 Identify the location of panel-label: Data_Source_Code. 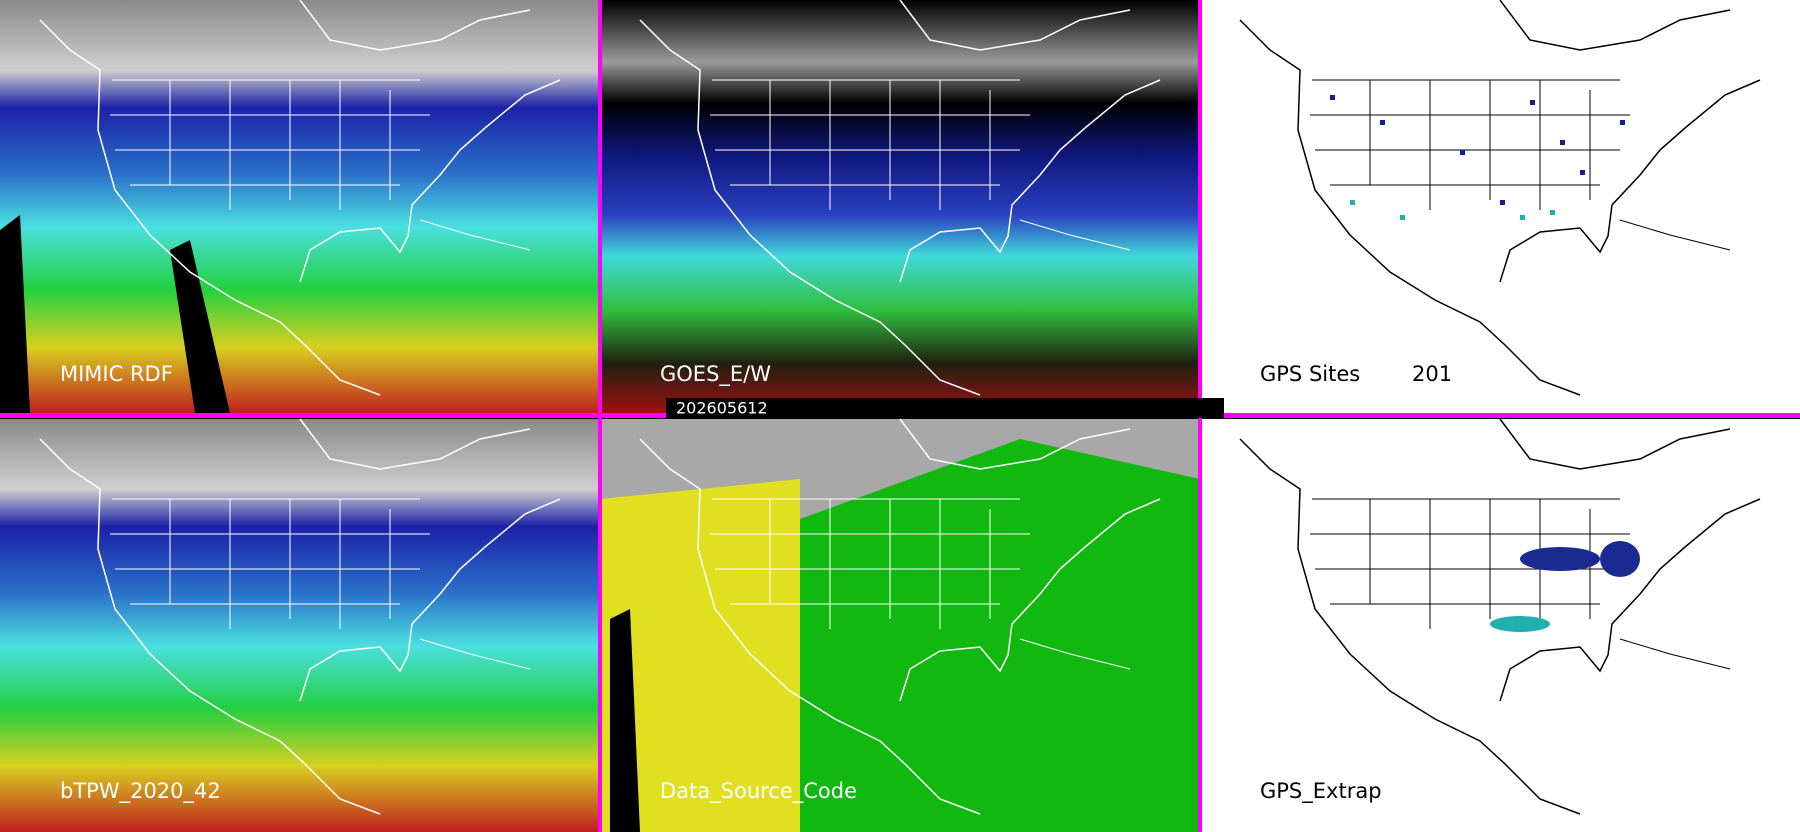
(758, 791).